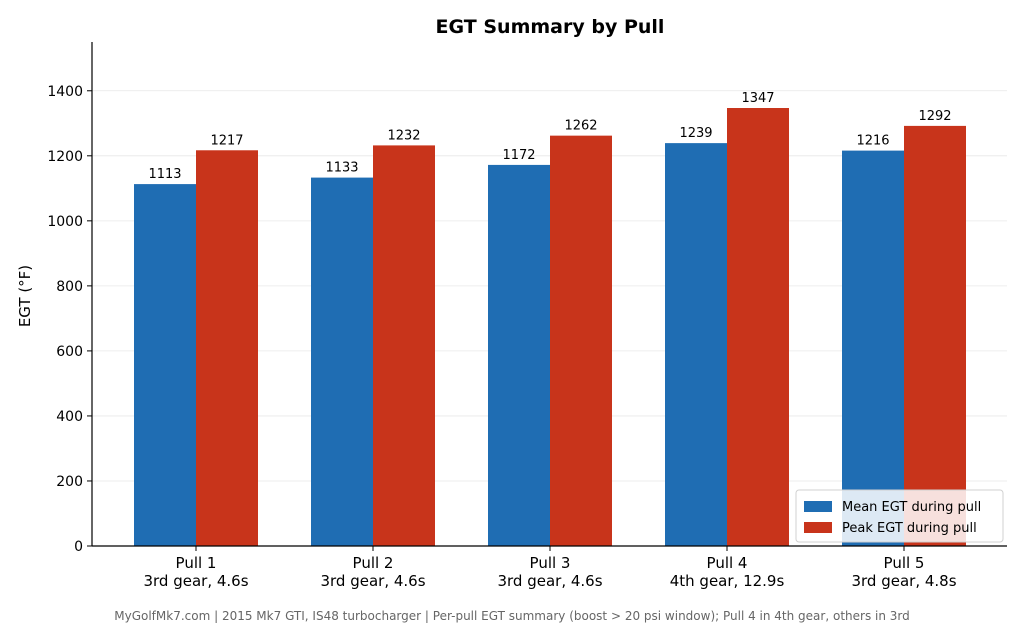 This screenshot has width=1024, height=626. Describe the element at coordinates (25, 296) in the screenshot. I see `y-axis-label: EGT (°F)` at that location.